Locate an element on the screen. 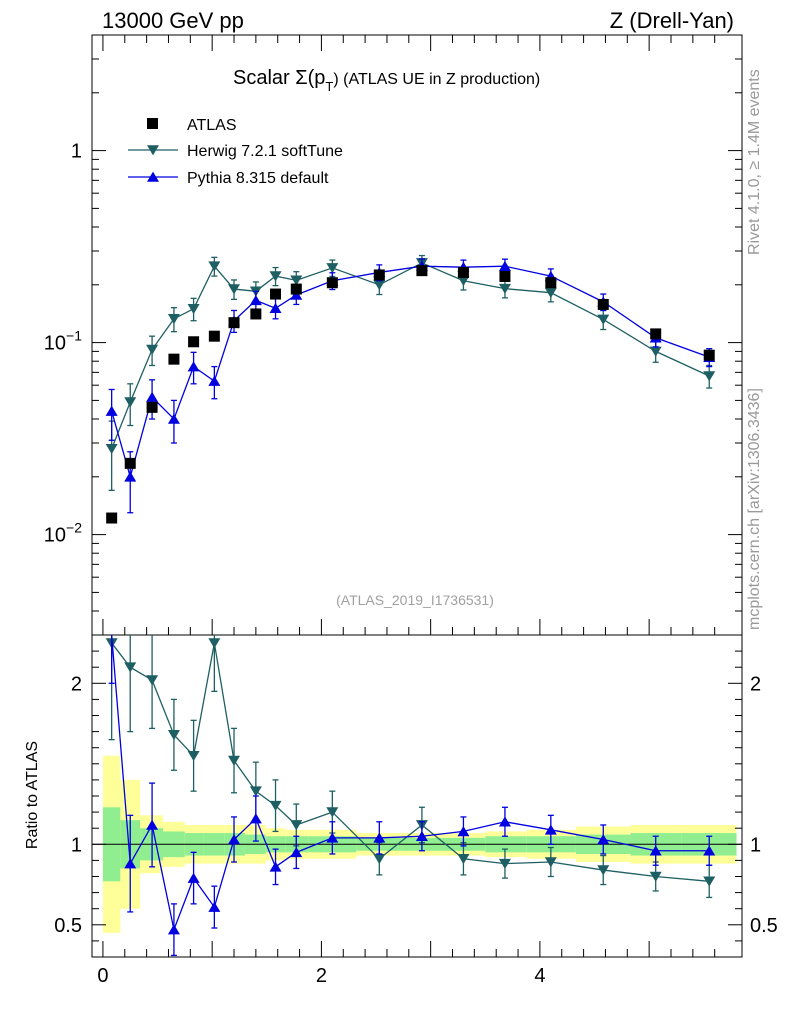 Image resolution: width=786 pixels, height=1024 pixels. y-tick-label-ratio: 0.5 is located at coordinates (68, 926).